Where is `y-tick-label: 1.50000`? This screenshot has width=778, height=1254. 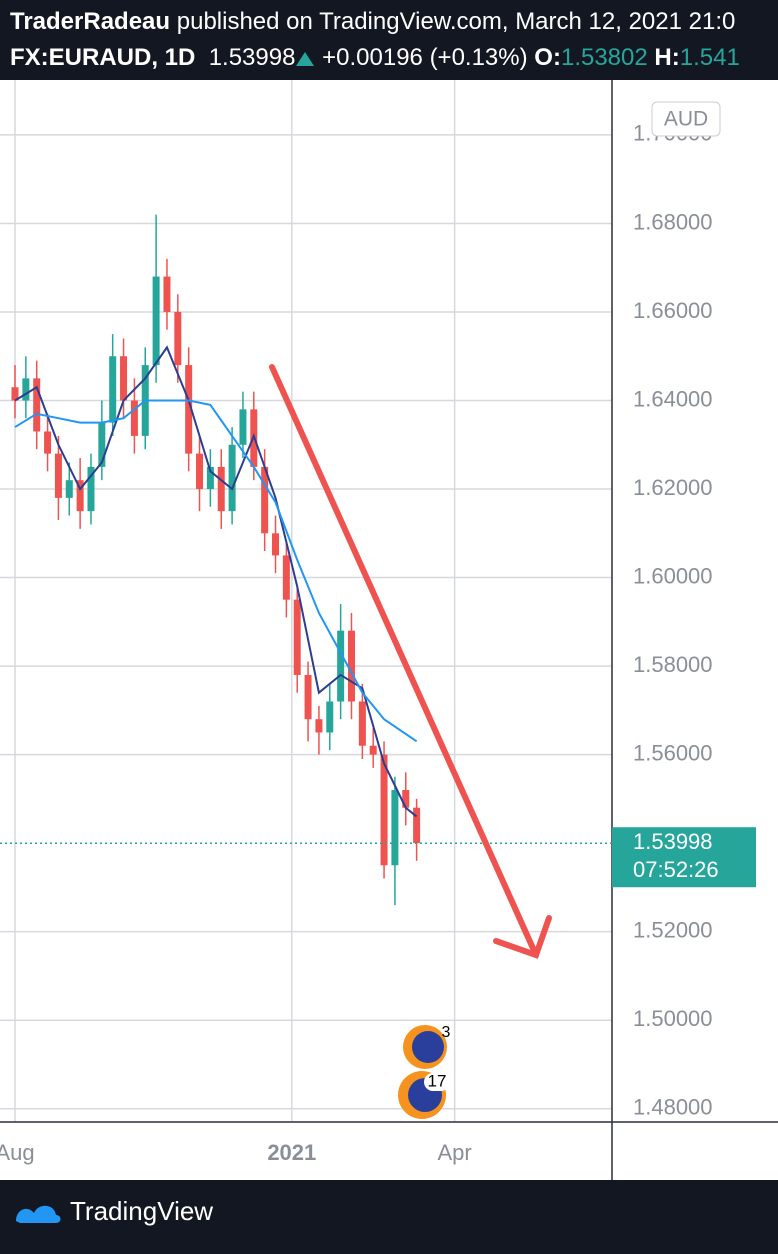 y-tick-label: 1.50000 is located at coordinates (673, 1018).